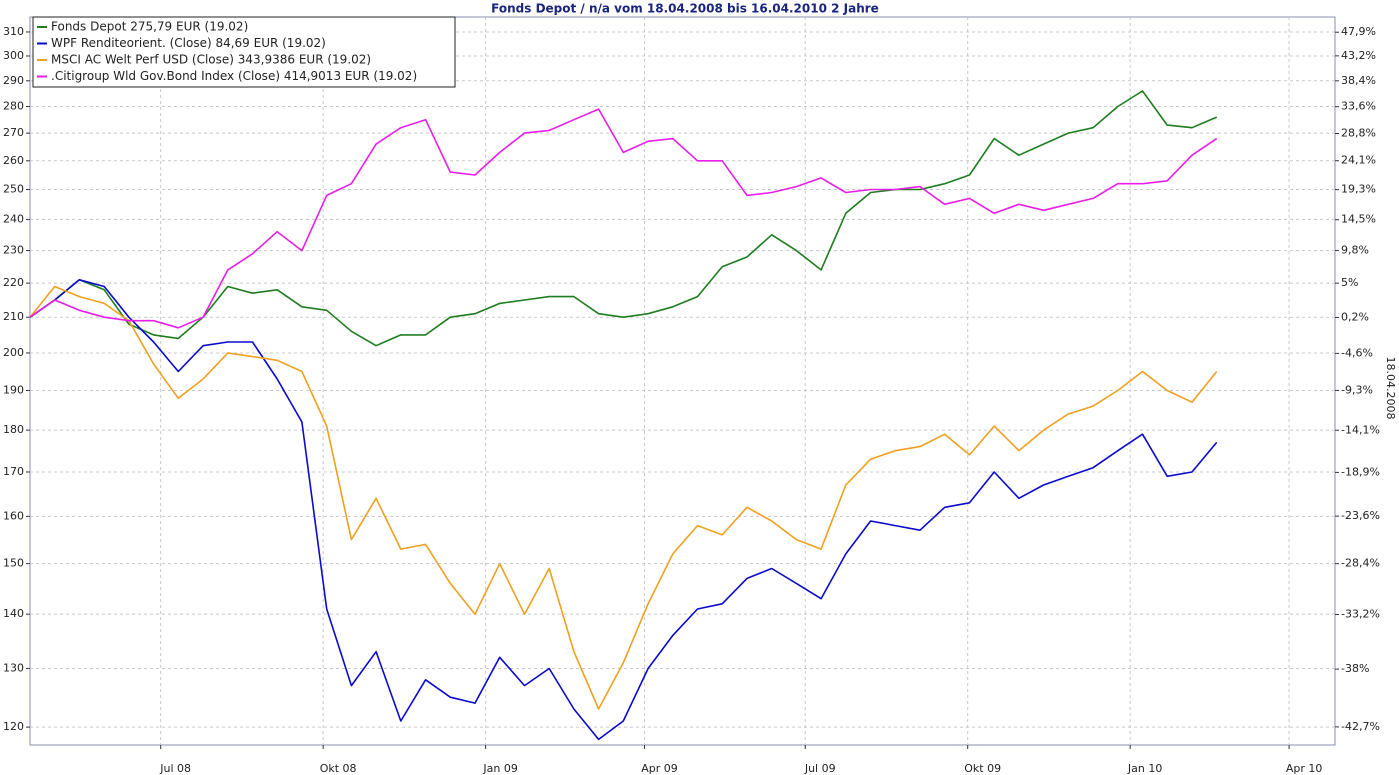  Describe the element at coordinates (1358, 31) in the screenshot. I see `y2-tick-label: 47,9%` at that location.